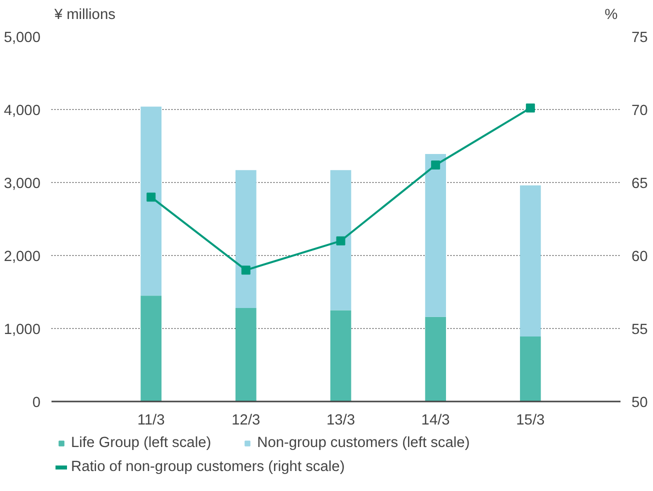 The height and width of the screenshot is (491, 653). I want to click on y2-axis-title: %, so click(611, 14).